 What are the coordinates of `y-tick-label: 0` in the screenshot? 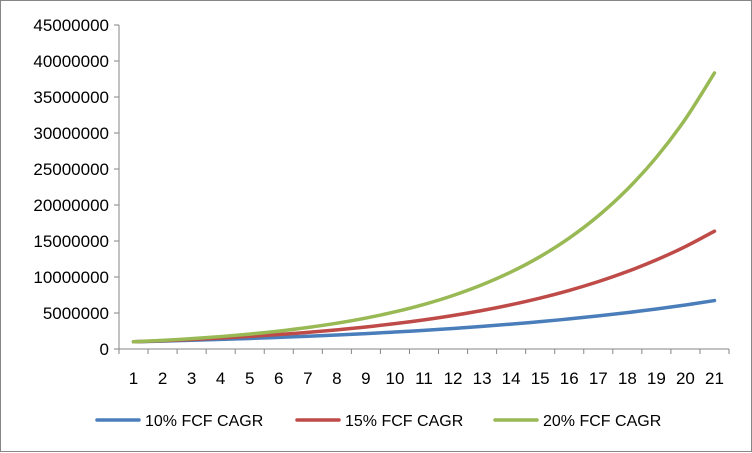 It's located at (104, 349).